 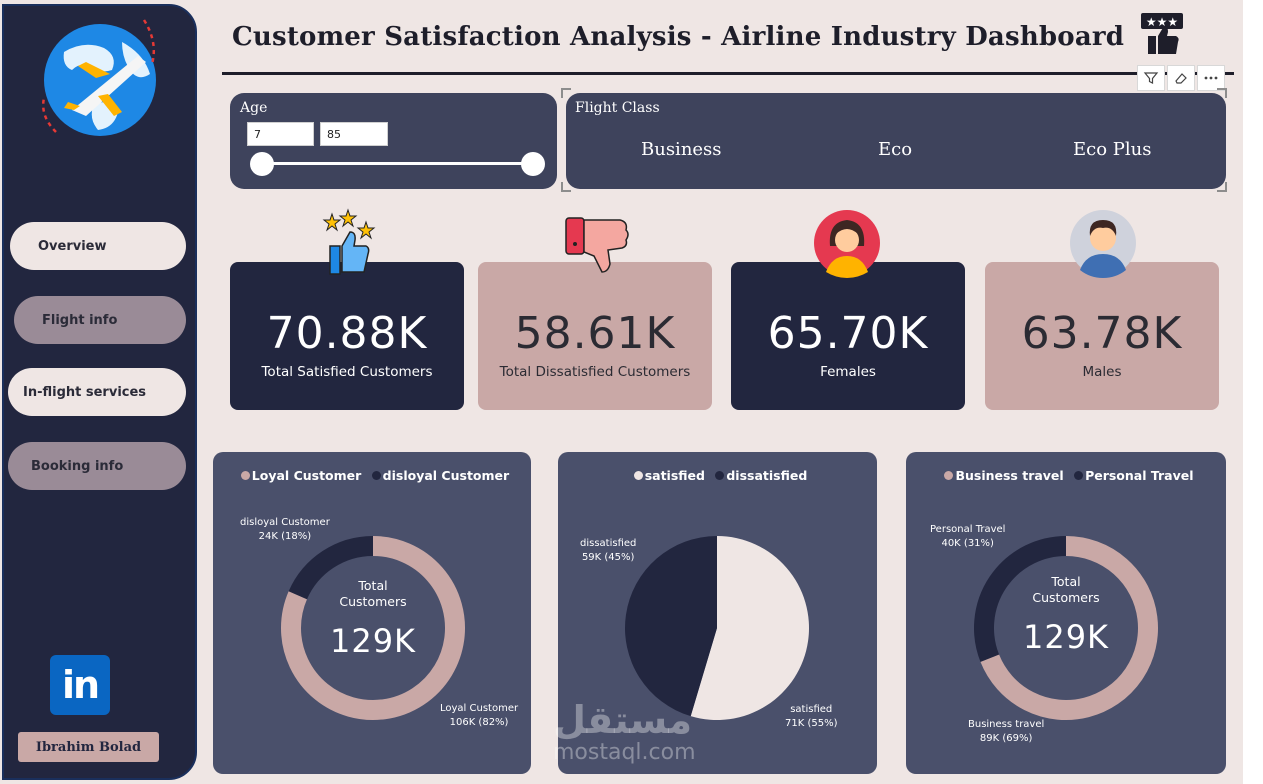 I want to click on flight-class-slicer: Flight Class Business Eco Eco Plus, so click(x=896, y=141).